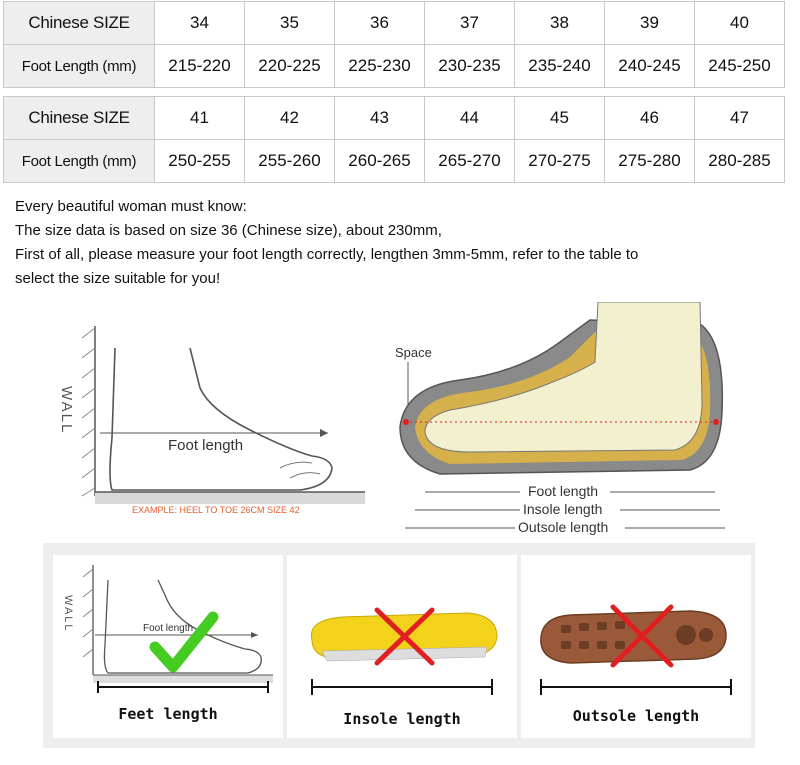  Describe the element at coordinates (379, 66) in the screenshot. I see `length-cell: 225-230` at that location.